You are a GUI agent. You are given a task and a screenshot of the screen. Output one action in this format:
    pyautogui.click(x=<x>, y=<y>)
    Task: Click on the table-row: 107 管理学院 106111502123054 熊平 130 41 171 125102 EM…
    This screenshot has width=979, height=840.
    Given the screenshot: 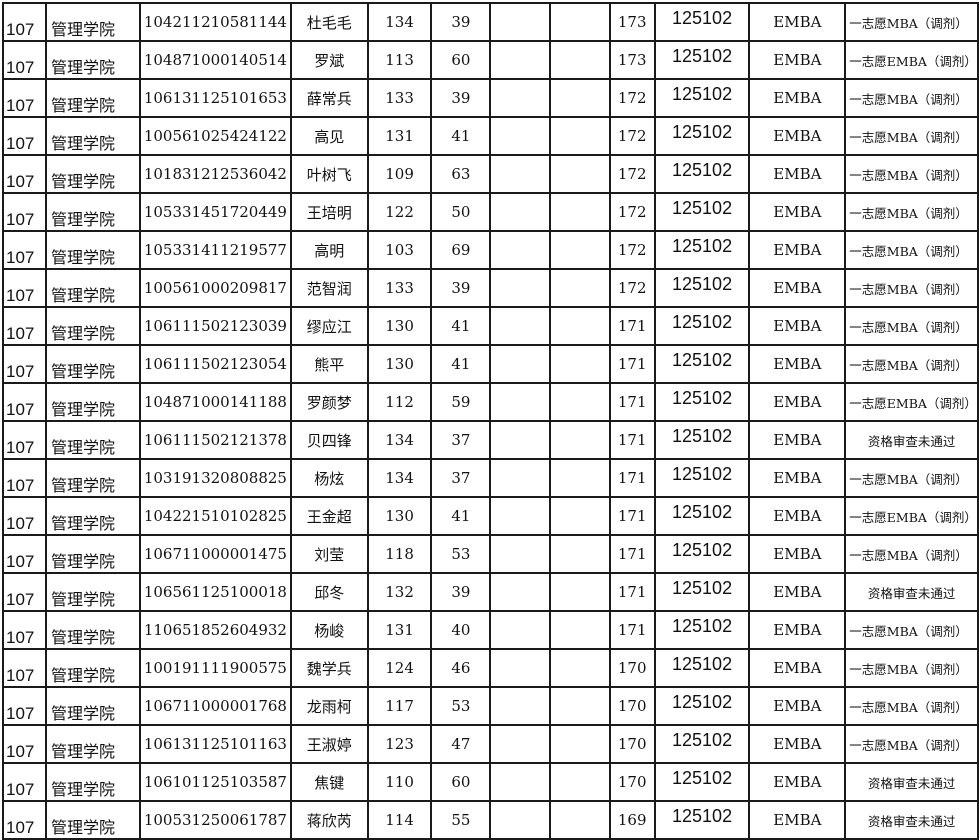 What is the action you would take?
    pyautogui.click(x=490, y=364)
    